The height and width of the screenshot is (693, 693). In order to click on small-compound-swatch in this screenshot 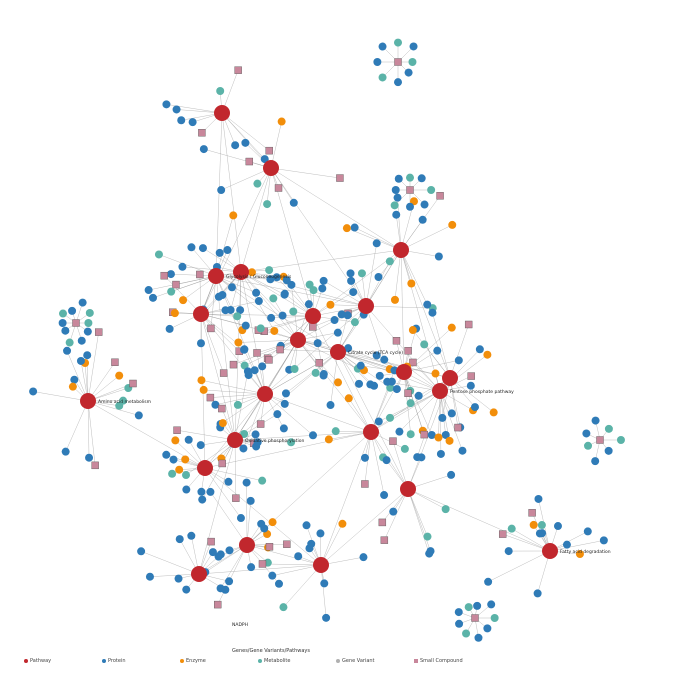, I will do `click(416, 661)`.